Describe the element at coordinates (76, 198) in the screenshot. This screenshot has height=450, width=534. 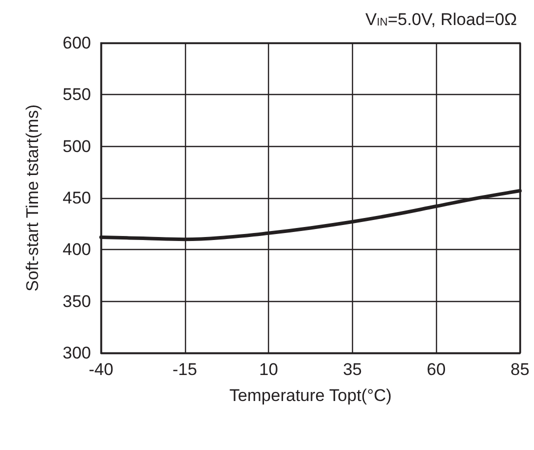
I see `y-tick-label: 450` at that location.